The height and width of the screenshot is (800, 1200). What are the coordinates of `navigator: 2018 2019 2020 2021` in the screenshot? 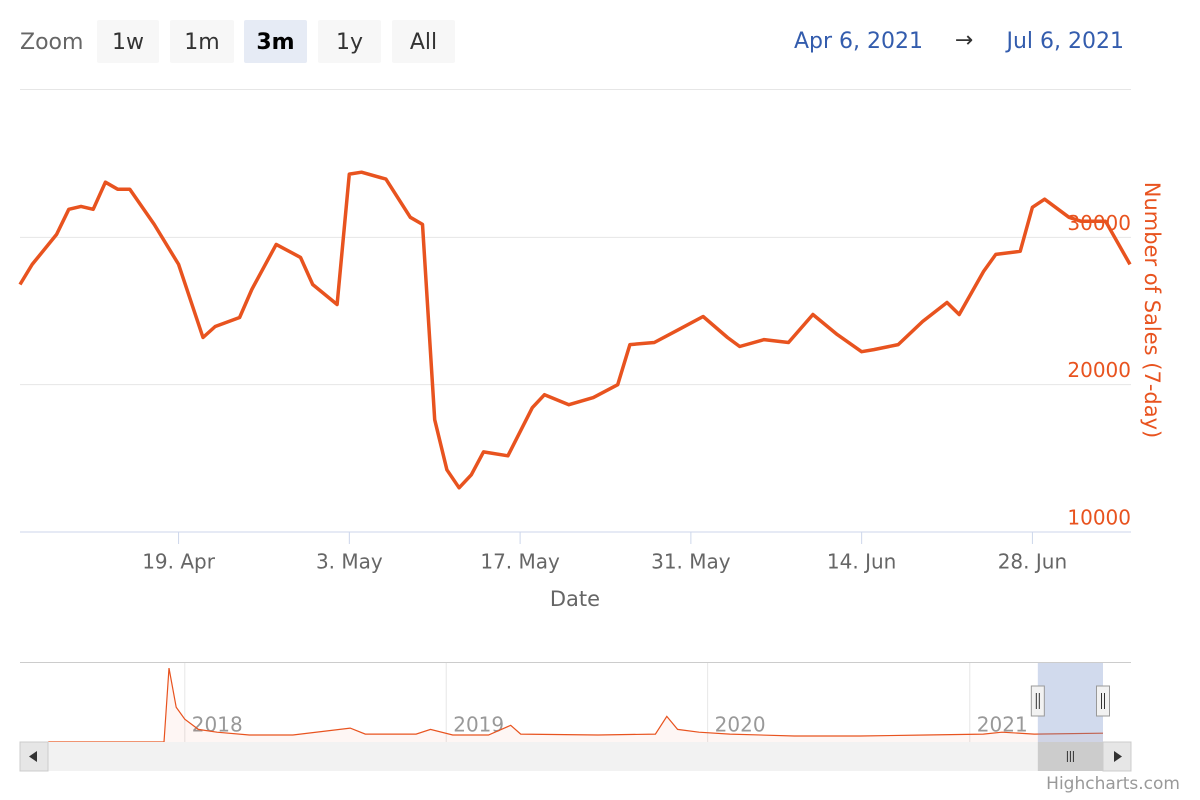 It's located at (575, 717).